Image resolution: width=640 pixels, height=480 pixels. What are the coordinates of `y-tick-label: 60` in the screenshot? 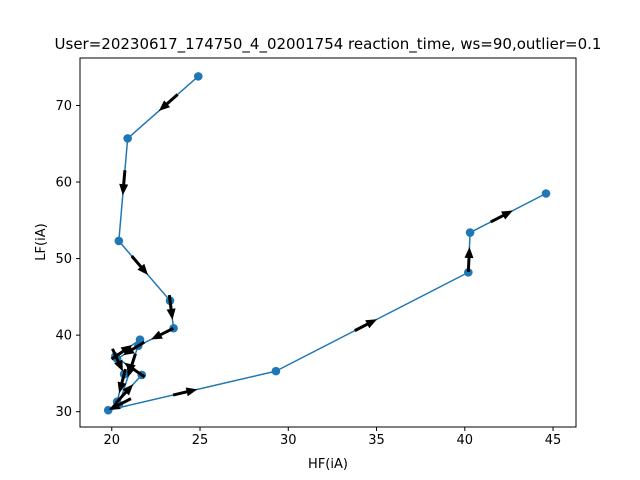 It's located at (63, 183).